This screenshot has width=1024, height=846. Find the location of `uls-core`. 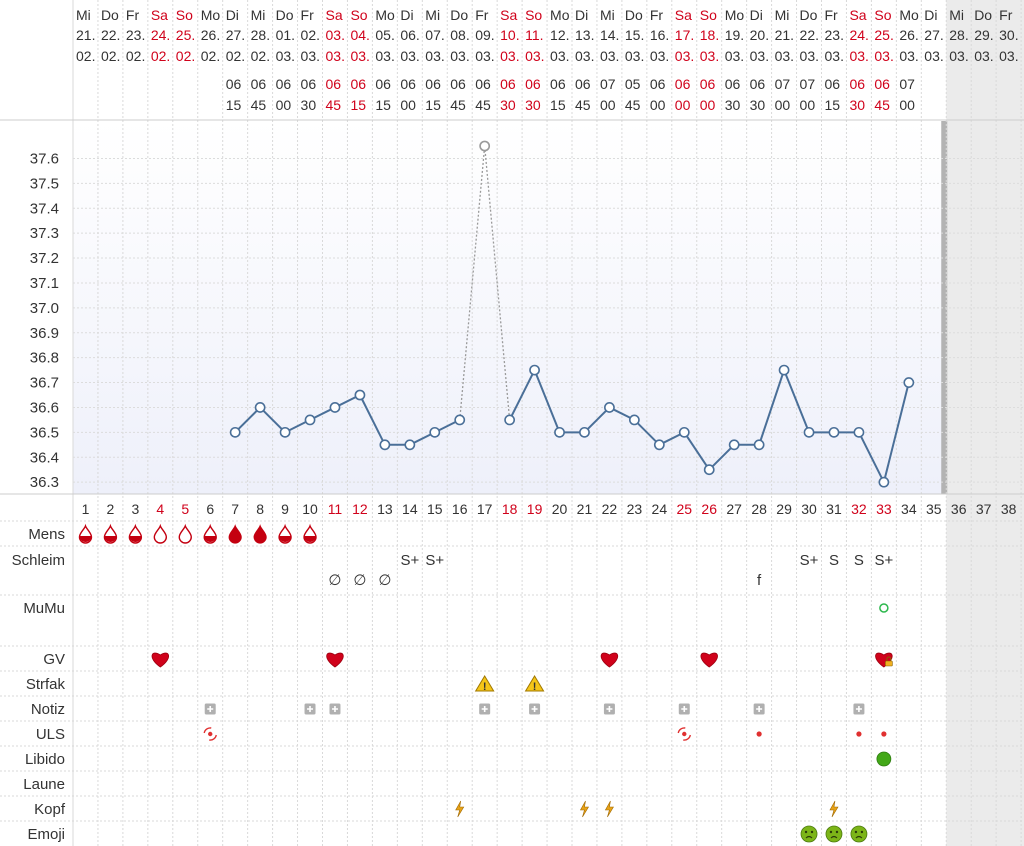

uls-core is located at coordinates (210, 734).